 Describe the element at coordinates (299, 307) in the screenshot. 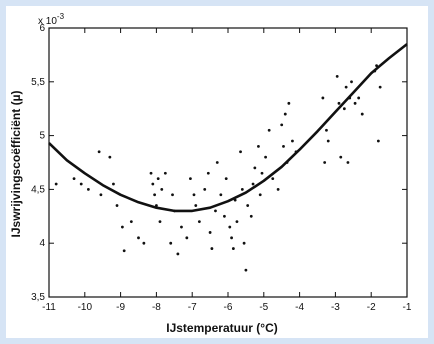

I see `x-tick-label: -4` at that location.